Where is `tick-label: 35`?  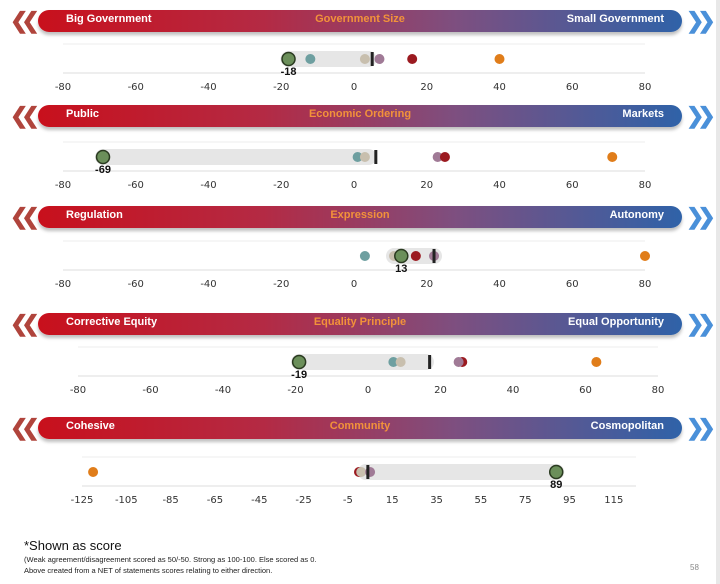 tick-label: 35 is located at coordinates (436, 500).